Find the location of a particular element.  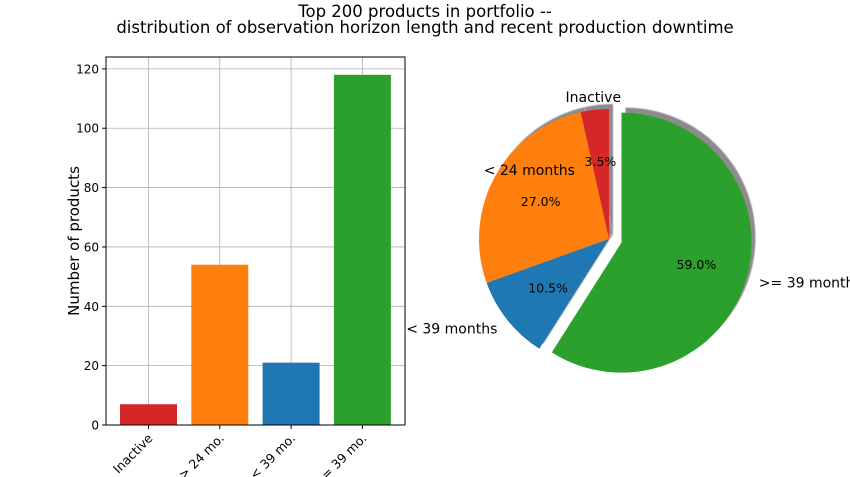

bar-y-tick-label: 100 is located at coordinates (87, 129).